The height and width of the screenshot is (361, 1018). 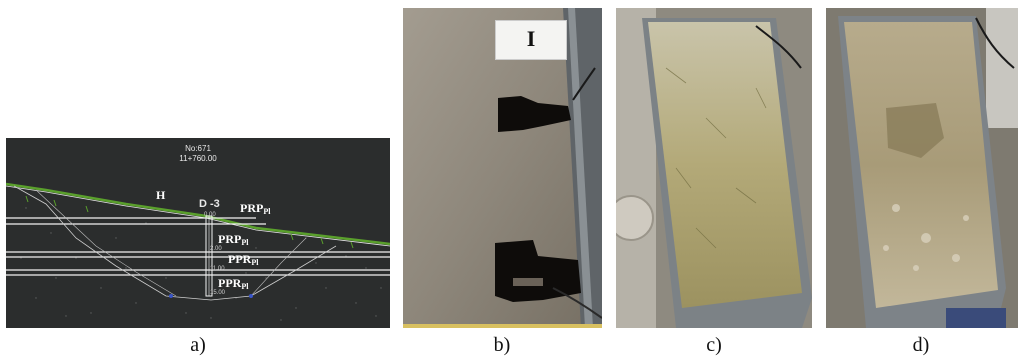 I want to click on caption-c: c), so click(x=714, y=345).